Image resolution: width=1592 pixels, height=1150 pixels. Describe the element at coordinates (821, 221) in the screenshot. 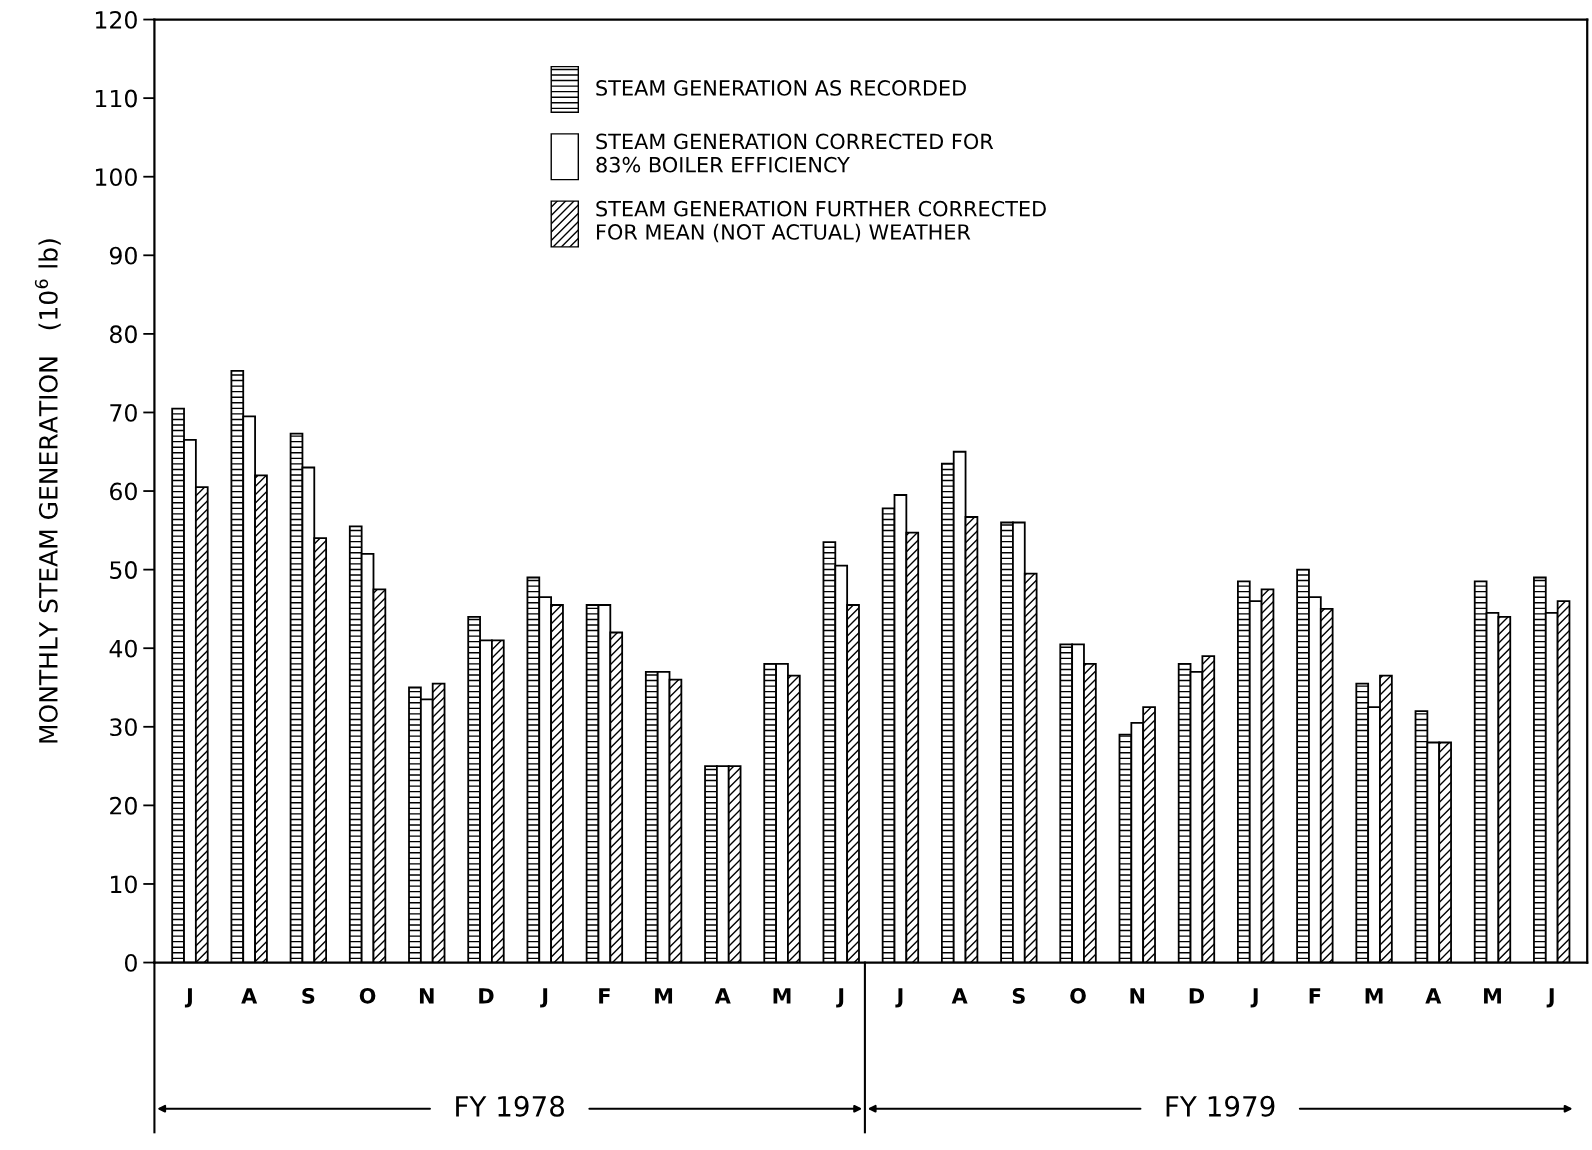

I see `legend-label: STEAM GENERATION FURTHER CORRECTED FOR MEAN (NOT ACTUAL) WEATHER` at that location.